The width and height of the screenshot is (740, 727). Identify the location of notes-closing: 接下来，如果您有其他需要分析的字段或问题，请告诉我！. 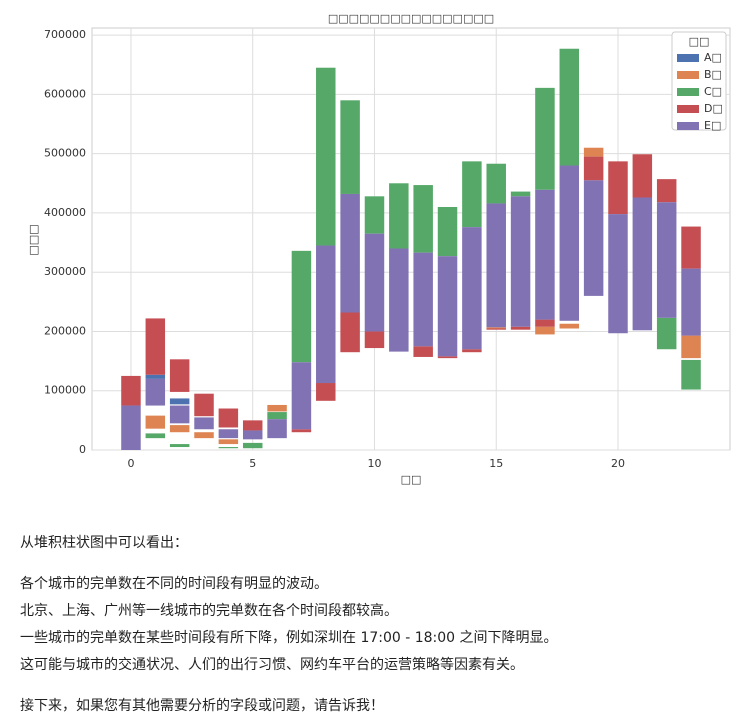
(202, 706).